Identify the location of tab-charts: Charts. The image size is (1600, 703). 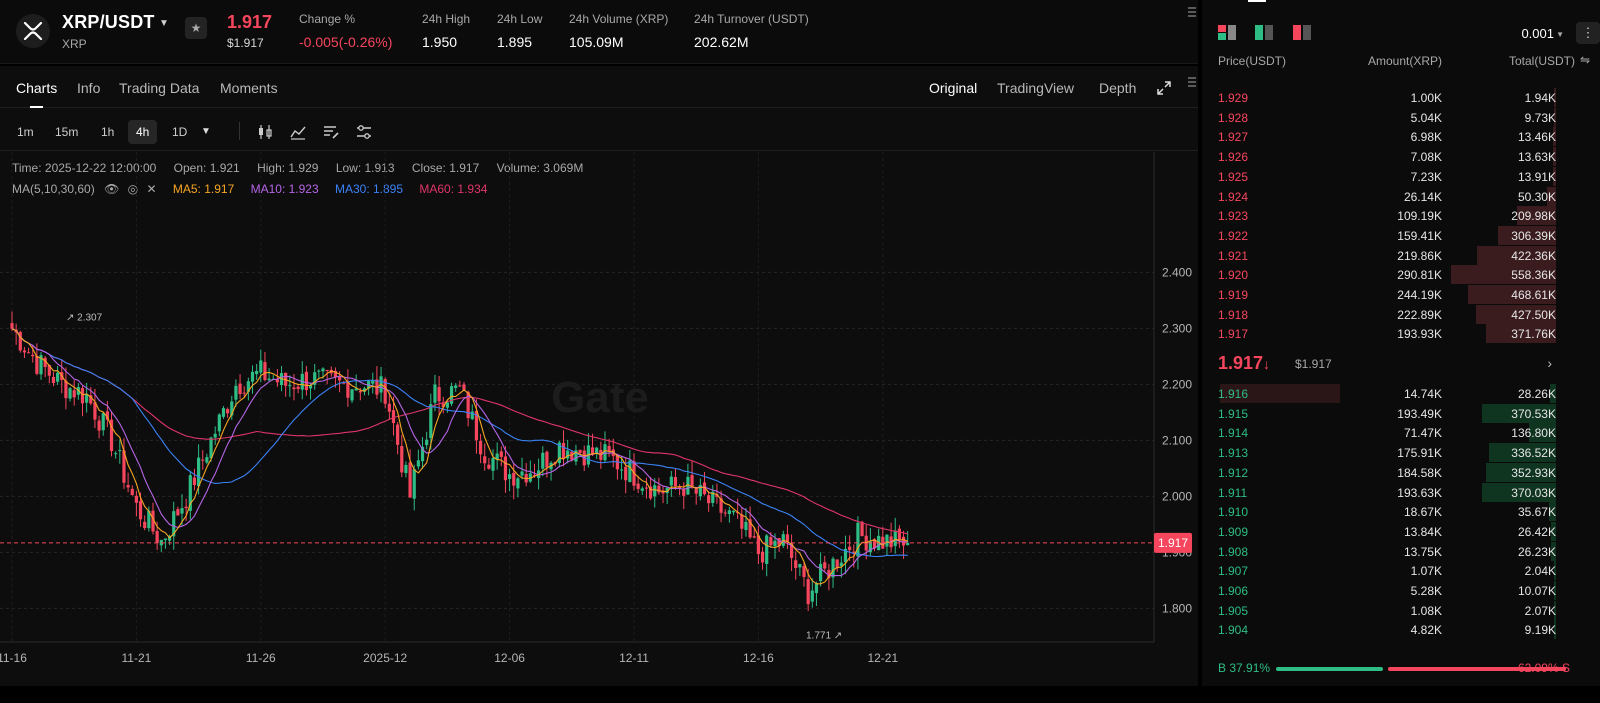
(37, 94).